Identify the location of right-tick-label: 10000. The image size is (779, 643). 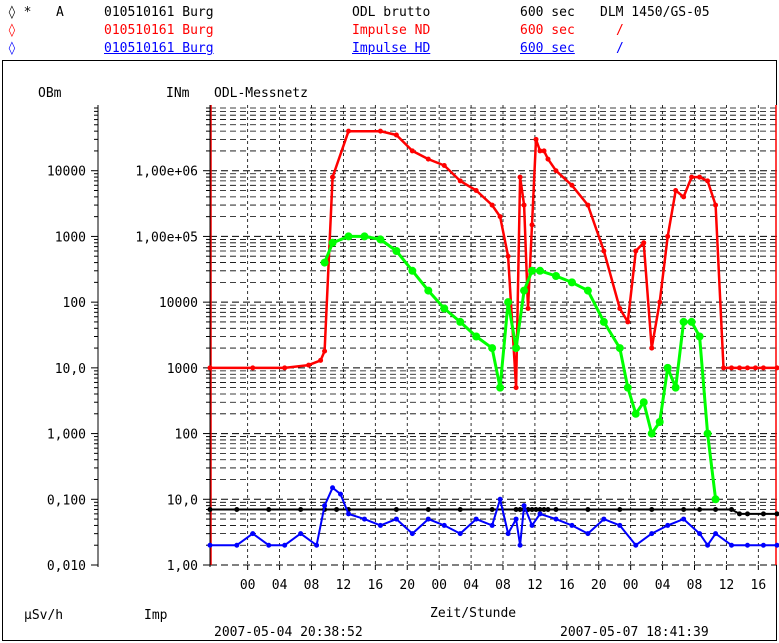
(178, 303).